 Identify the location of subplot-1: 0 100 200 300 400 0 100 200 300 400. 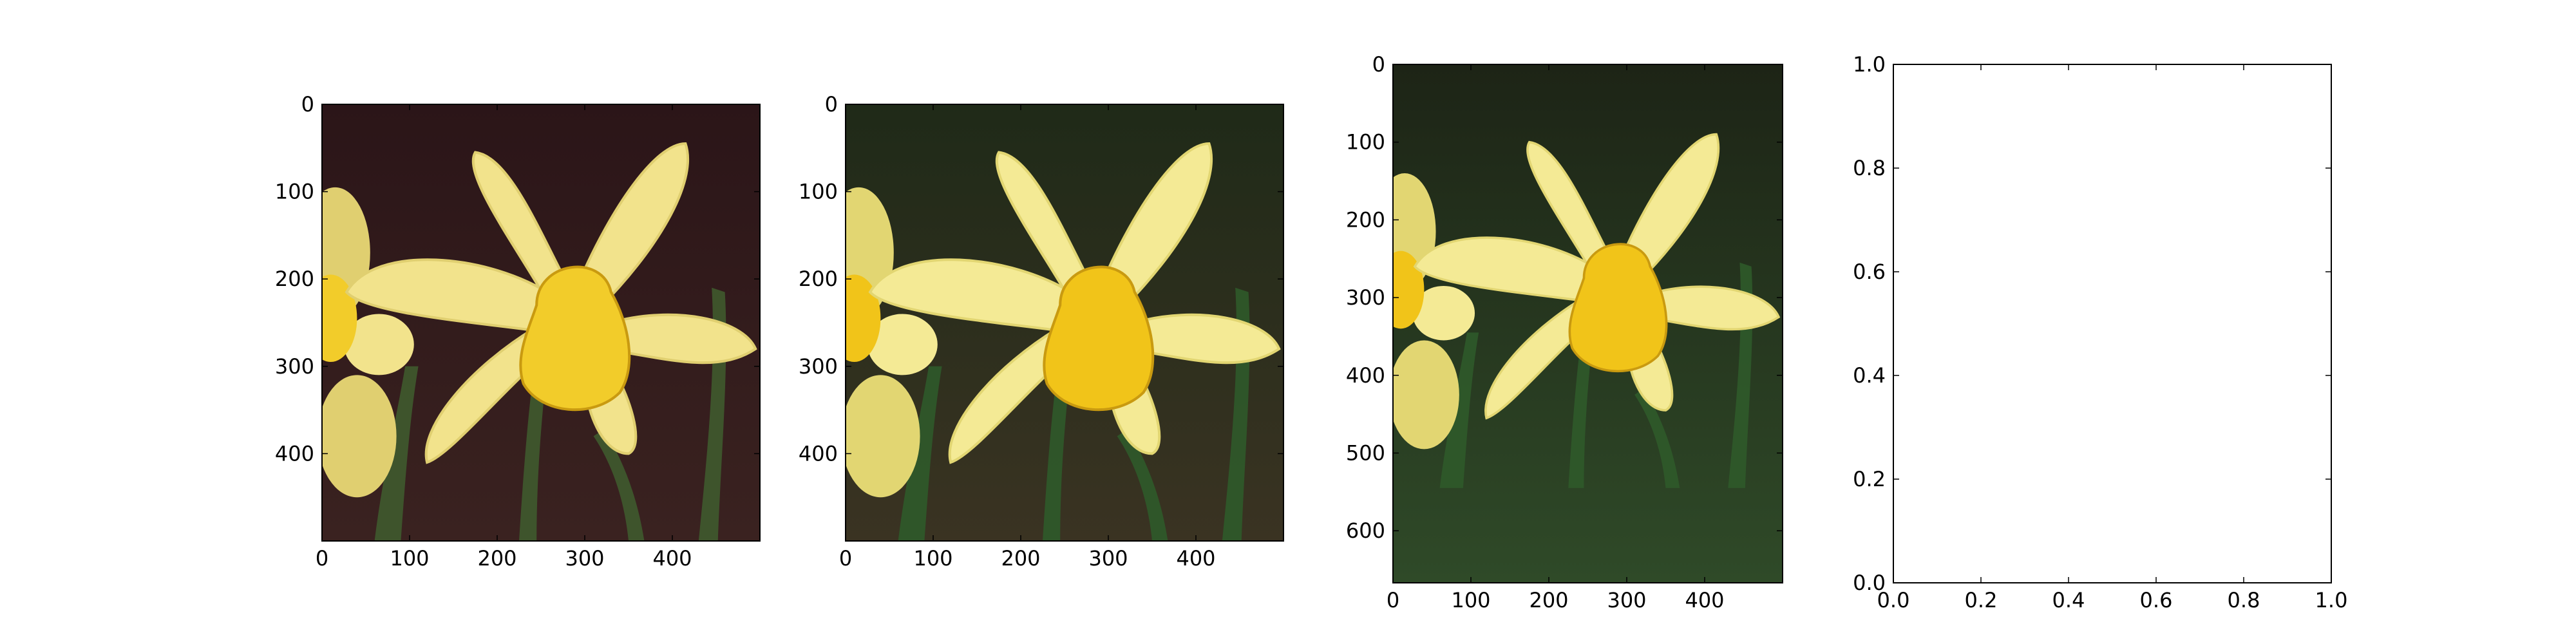
(518, 332).